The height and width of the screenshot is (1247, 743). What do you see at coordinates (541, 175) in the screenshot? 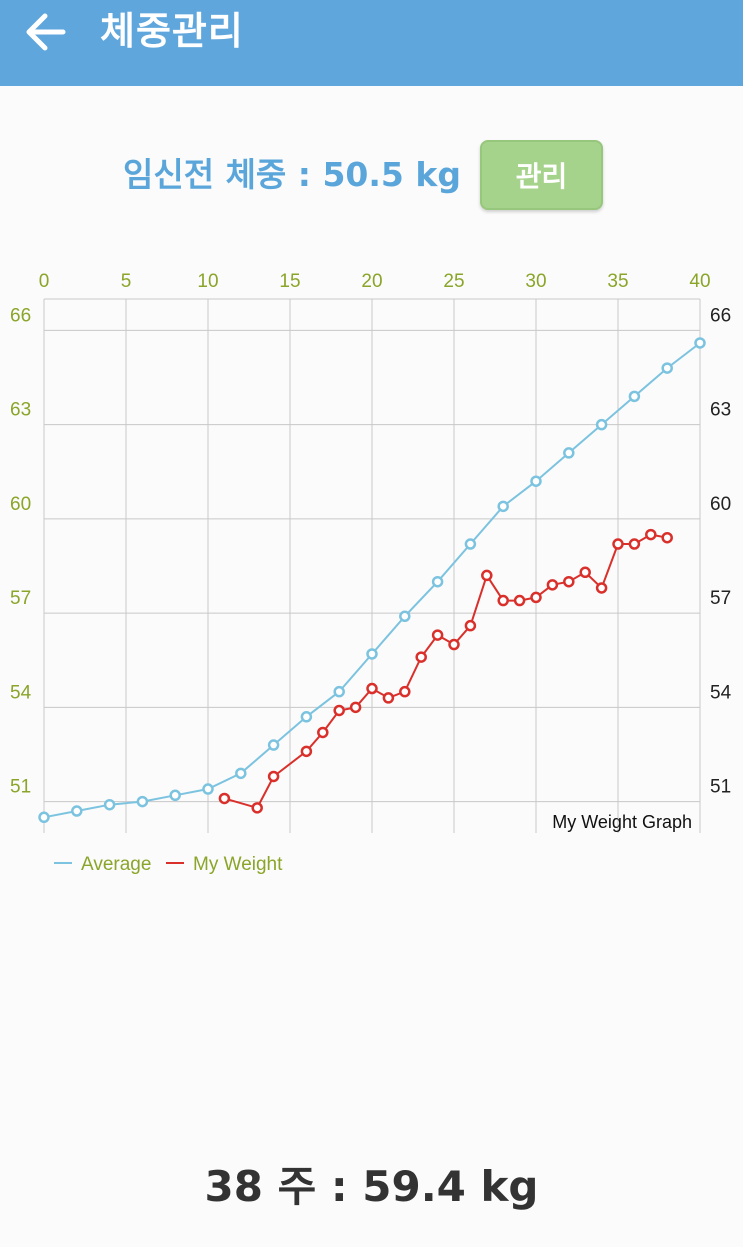
I see `manage-button: 관리` at bounding box center [541, 175].